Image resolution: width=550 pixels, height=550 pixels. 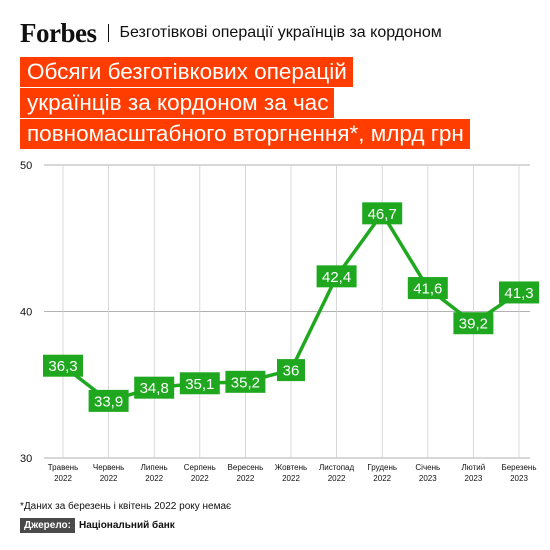 I want to click on x-tick-label: Серпень, so click(x=200, y=467).